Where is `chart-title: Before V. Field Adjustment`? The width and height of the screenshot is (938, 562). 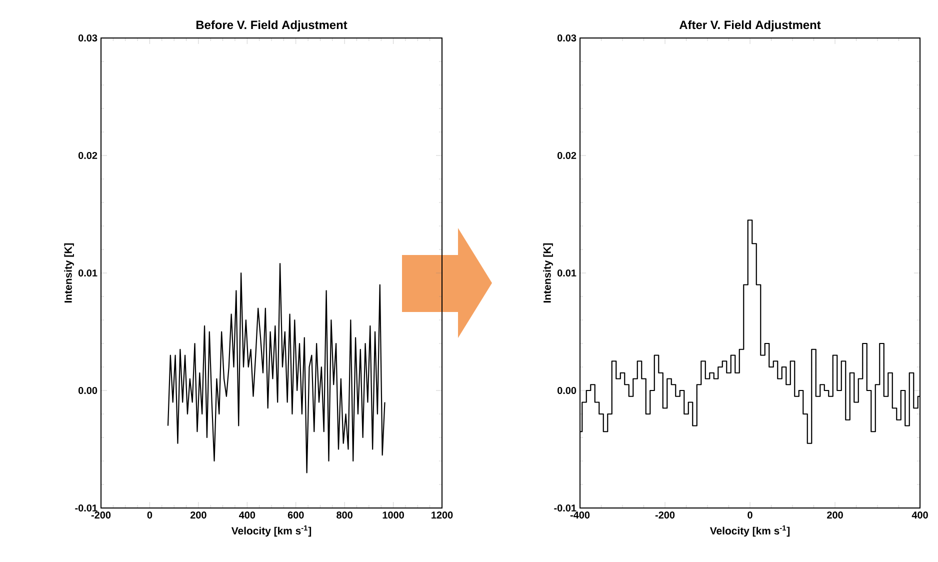 chart-title: Before V. Field Adjustment is located at coordinates (272, 26).